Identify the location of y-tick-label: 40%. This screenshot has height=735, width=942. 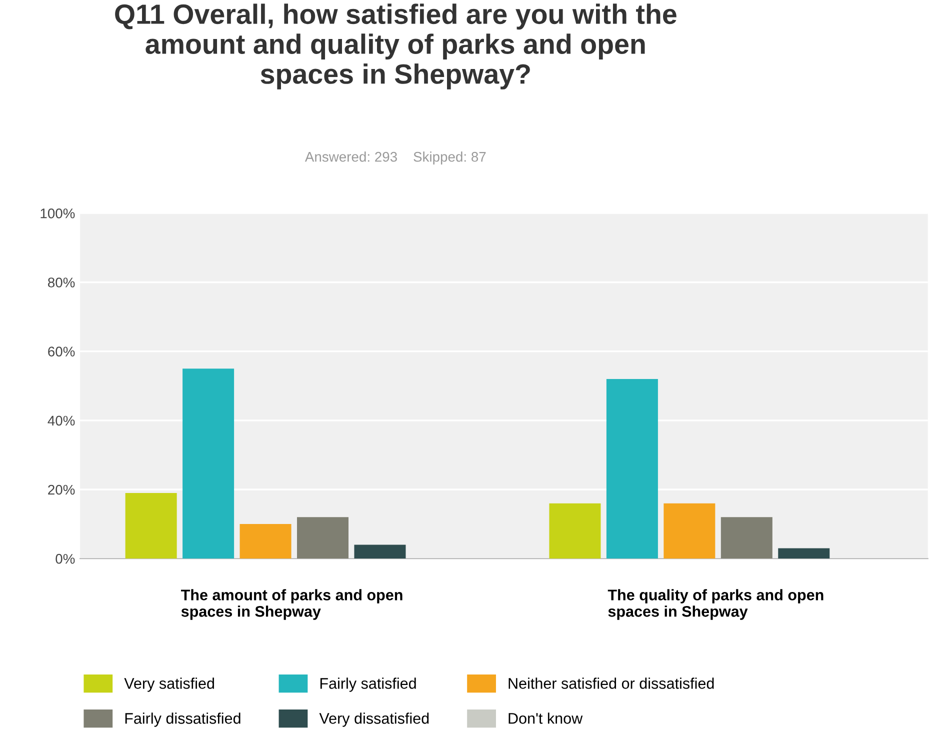
(61, 421).